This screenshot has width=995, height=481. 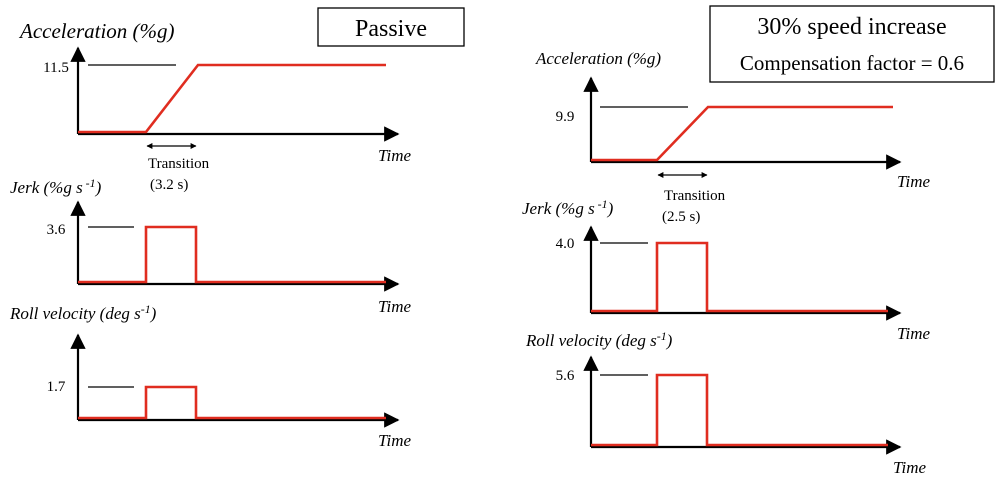 I want to click on transition-passive: Transition (3.2 s), so click(x=178, y=168).